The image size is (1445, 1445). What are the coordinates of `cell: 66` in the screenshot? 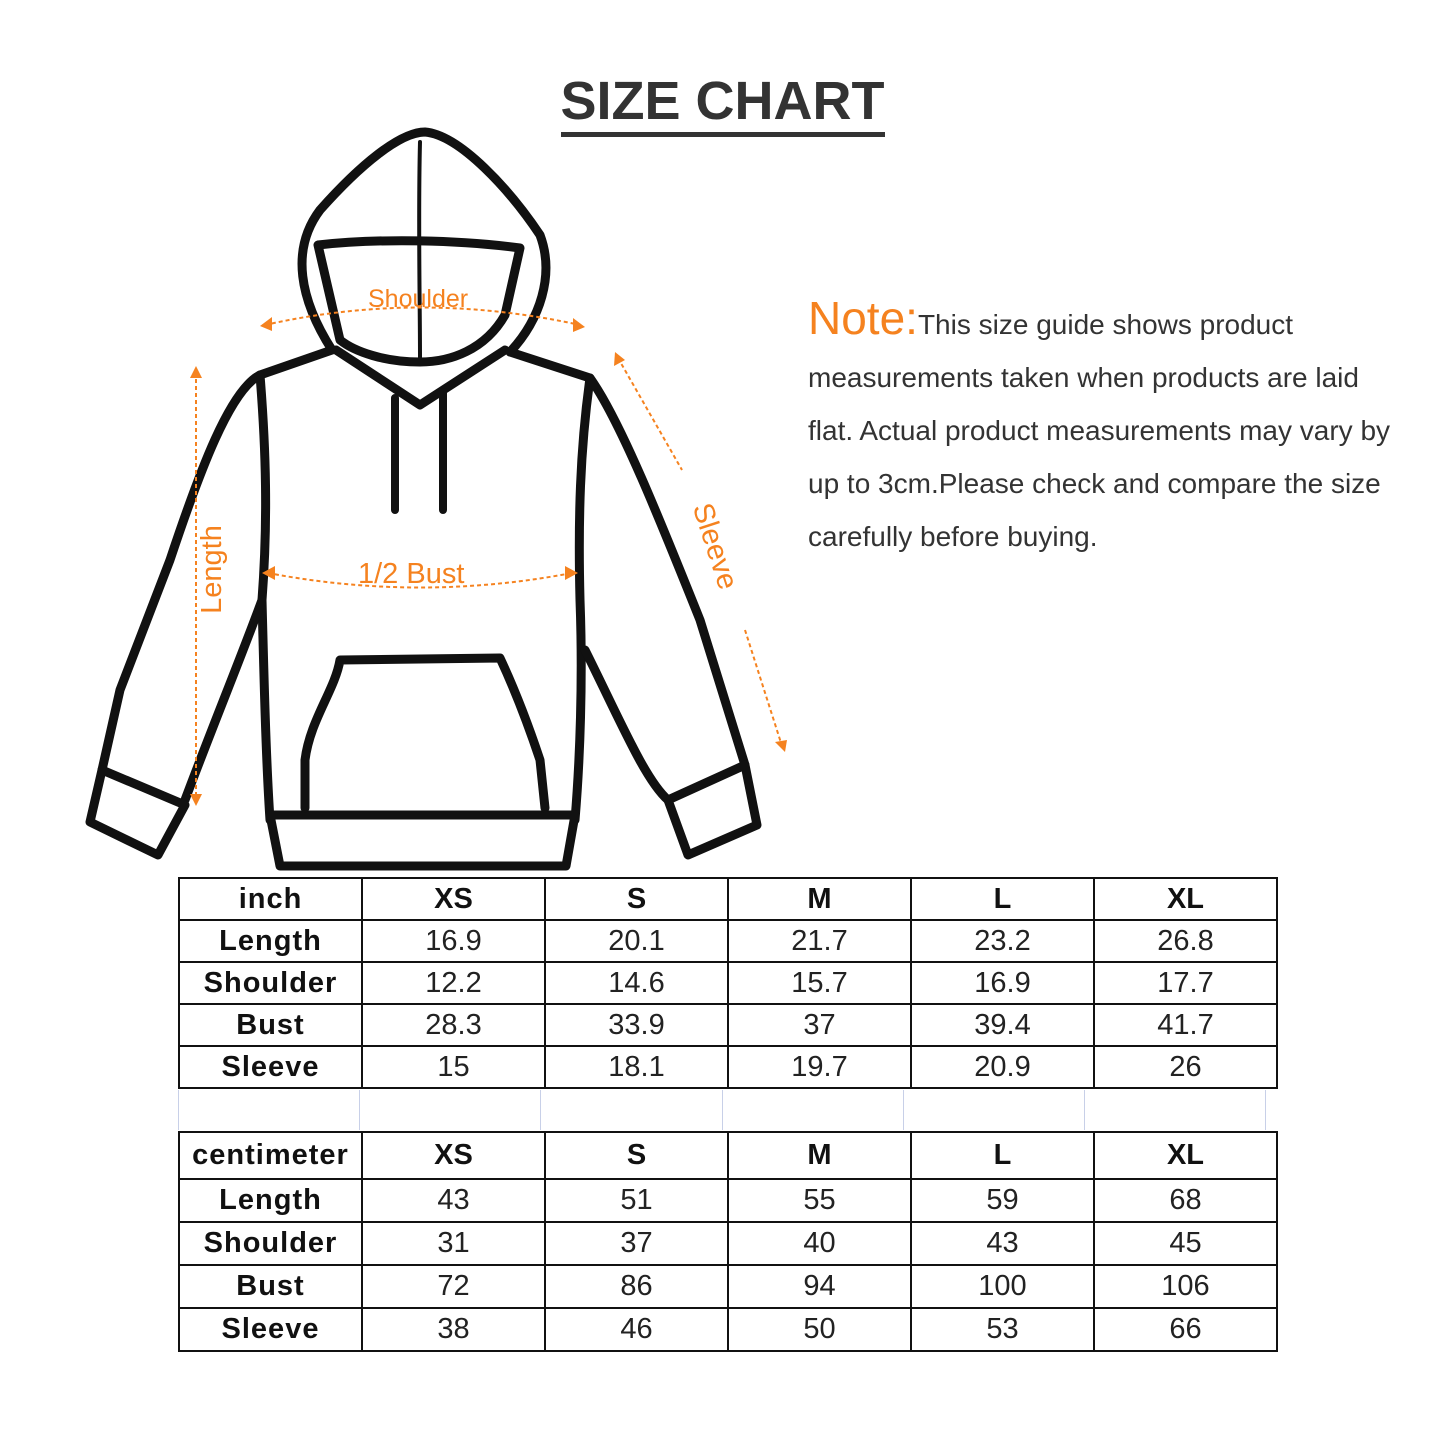 It's located at (1185, 1329).